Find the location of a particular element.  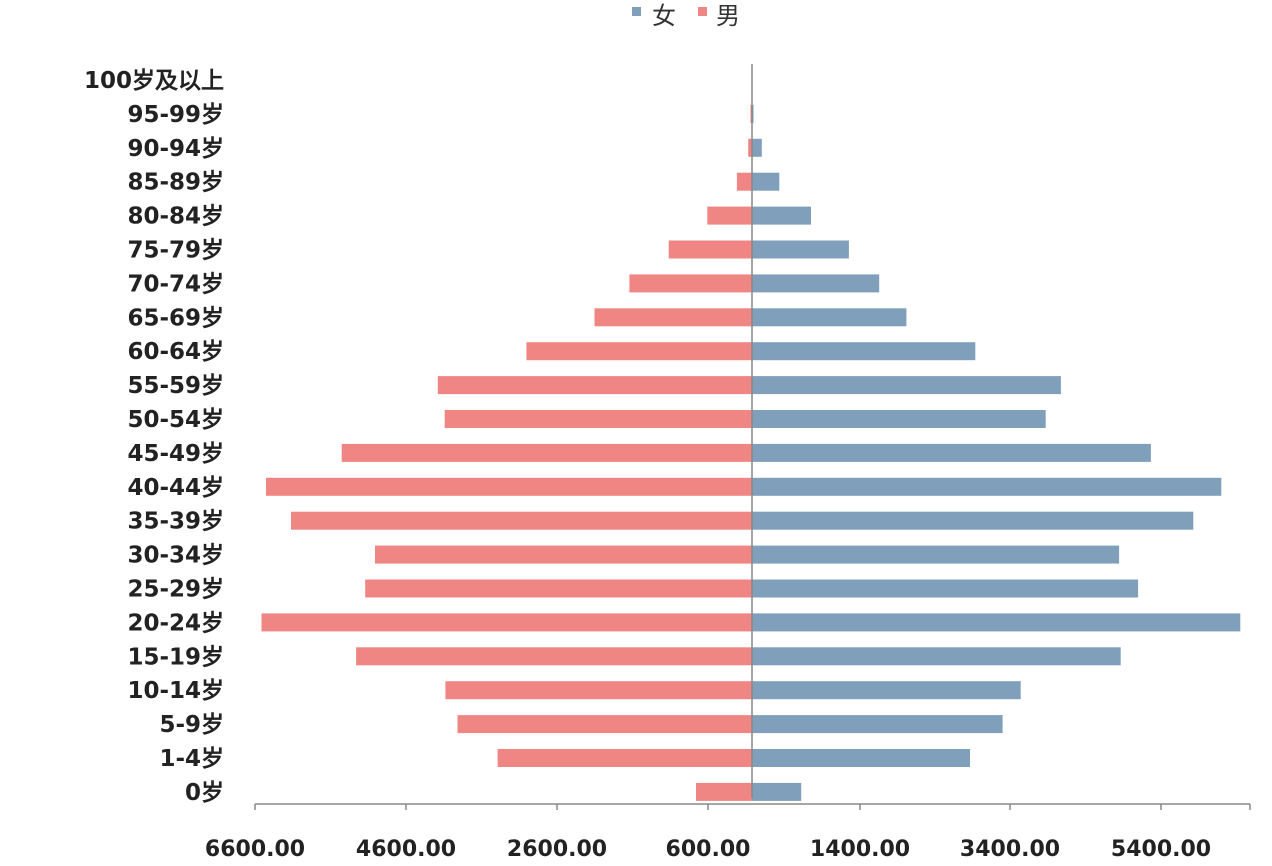

category-label: 85-89岁 is located at coordinates (175, 182).